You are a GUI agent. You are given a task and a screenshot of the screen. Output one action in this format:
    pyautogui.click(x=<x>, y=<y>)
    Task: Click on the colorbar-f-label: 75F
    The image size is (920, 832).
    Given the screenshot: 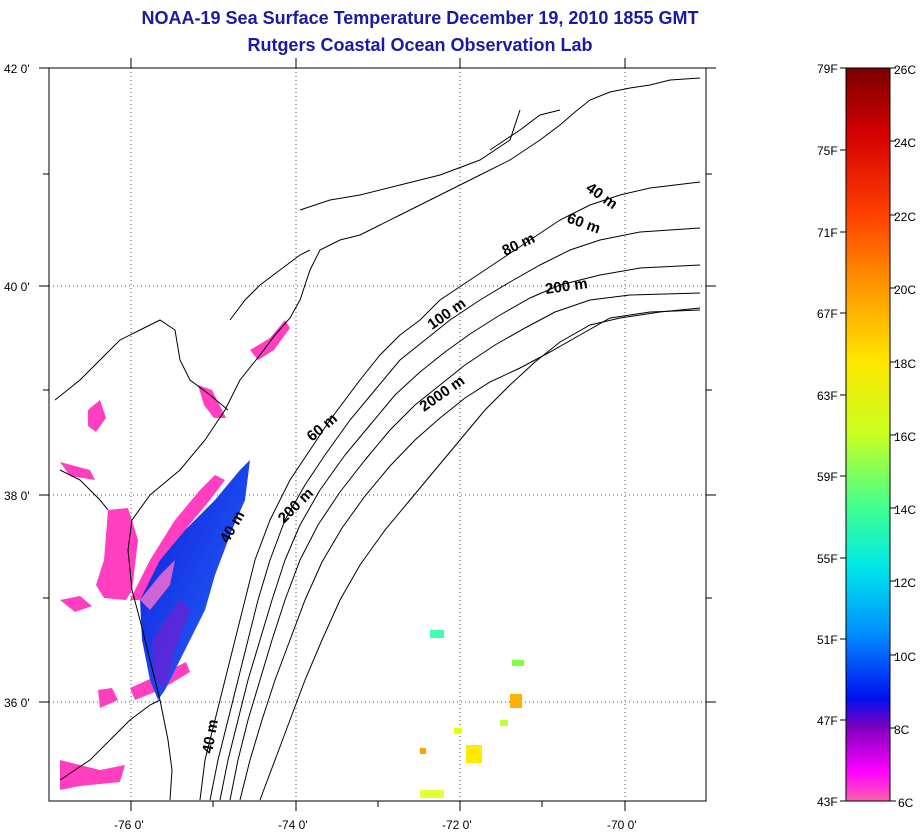 What is the action you would take?
    pyautogui.click(x=827, y=151)
    